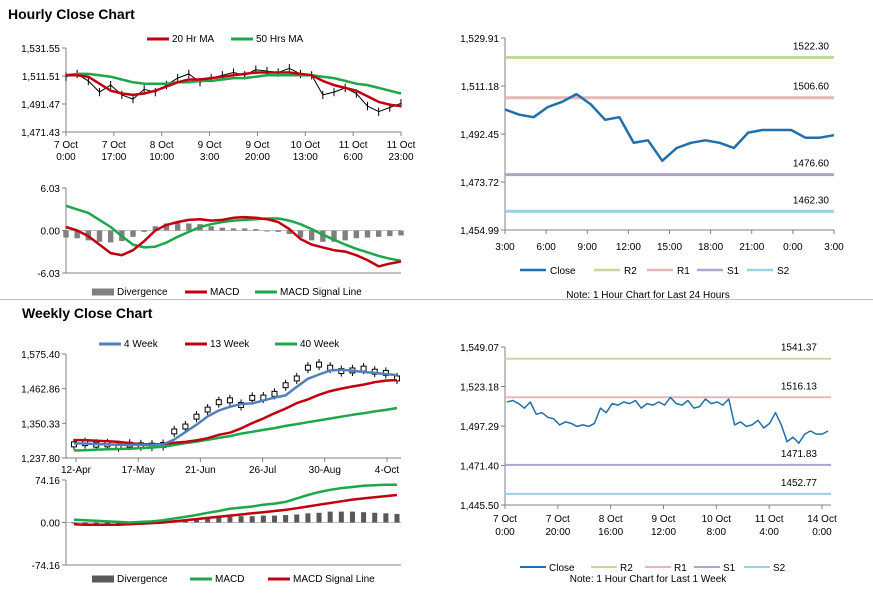 This screenshot has height=601, width=873. I want to click on hourly-price-xtick-time: 23:00, so click(400, 157).